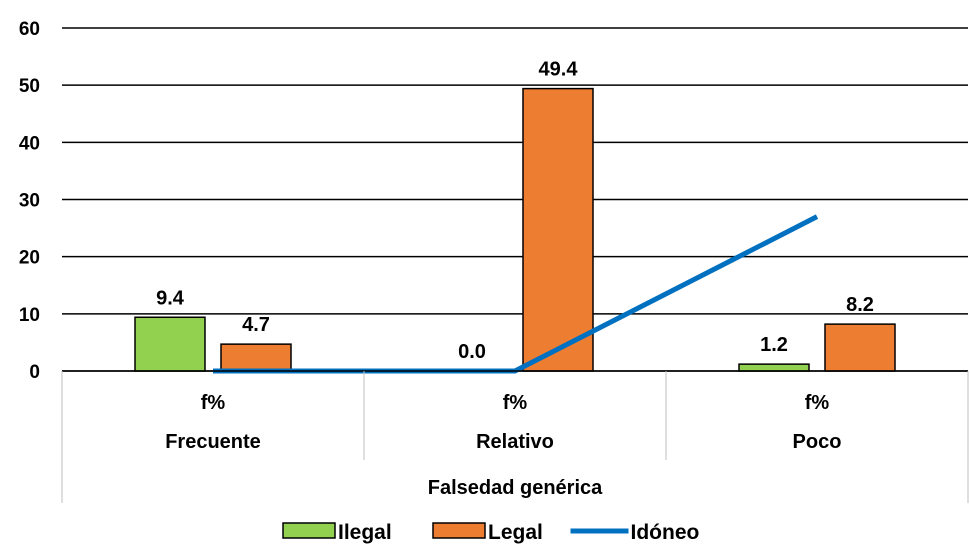 The image size is (970, 547). I want to click on legend-label: Ilegal, so click(365, 532).